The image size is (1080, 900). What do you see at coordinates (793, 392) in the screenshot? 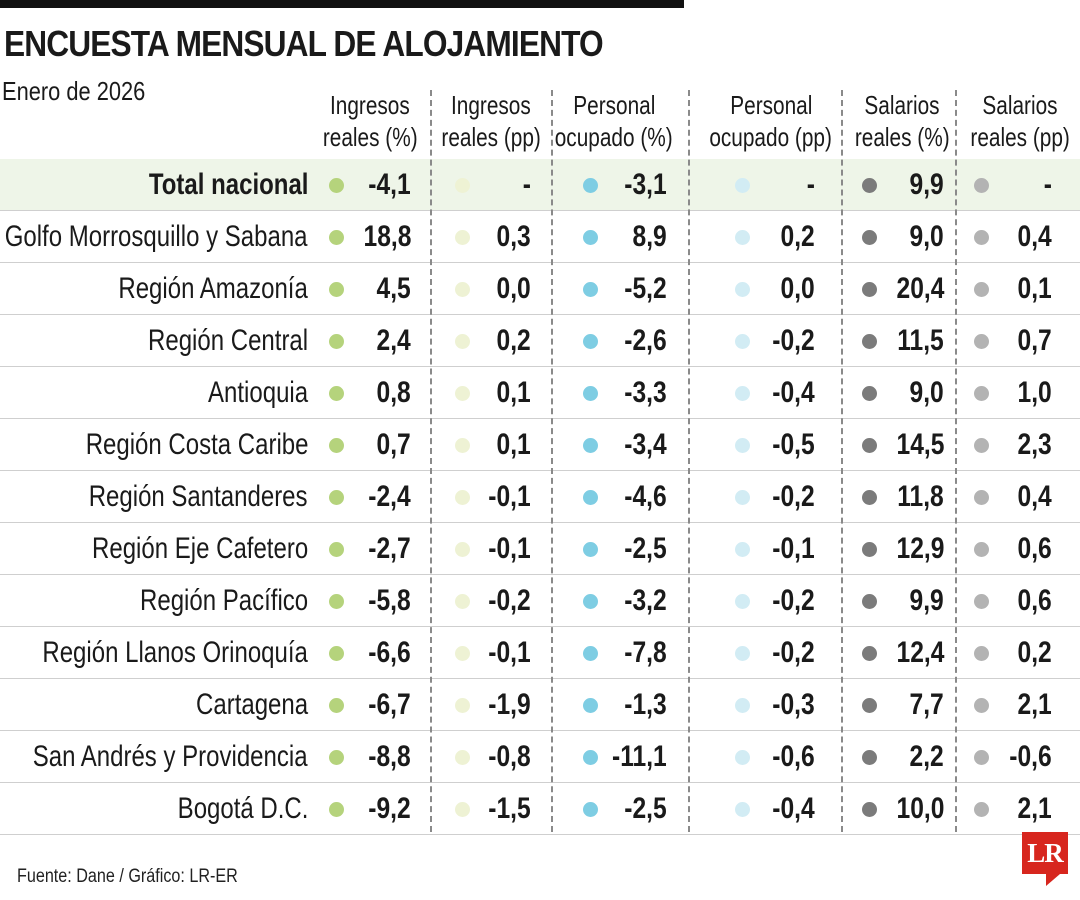
I see `value-personal-pp: -0,4` at bounding box center [793, 392].